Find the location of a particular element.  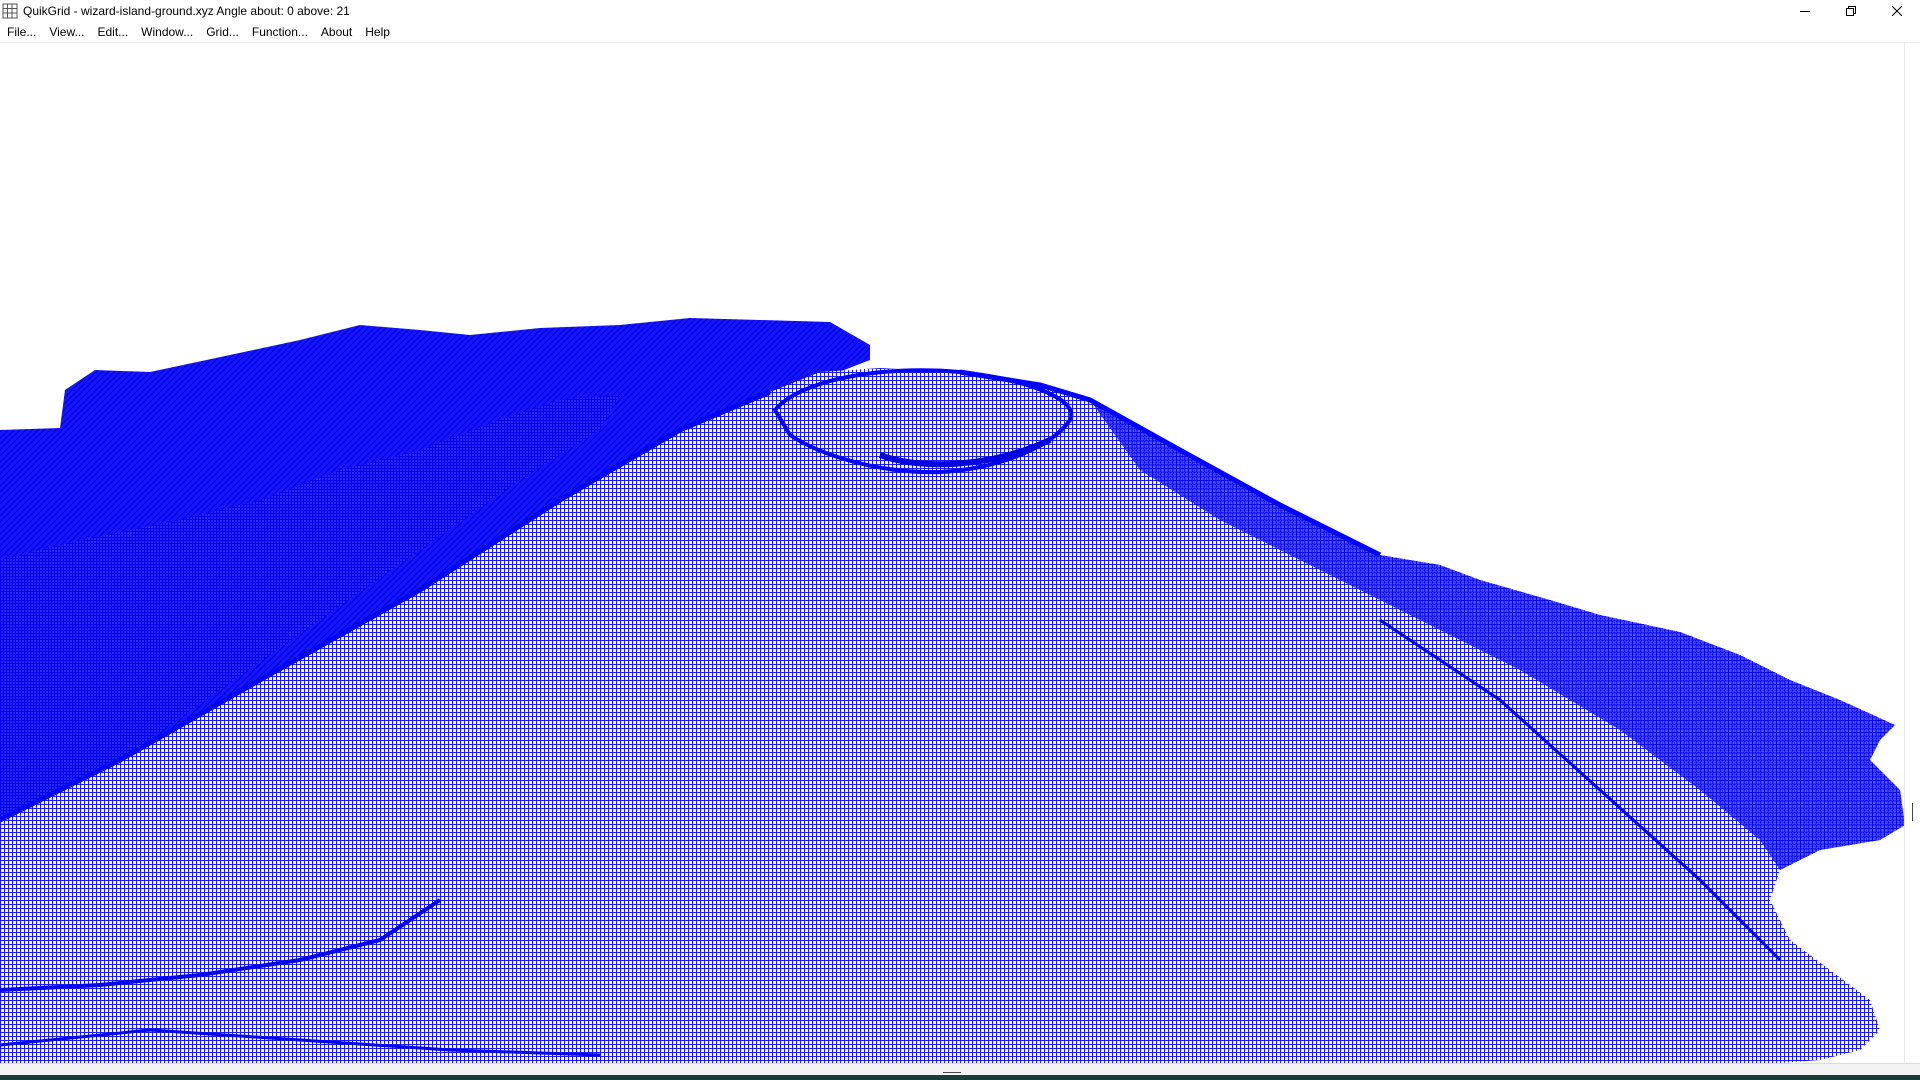

grid-icon is located at coordinates (10, 11).